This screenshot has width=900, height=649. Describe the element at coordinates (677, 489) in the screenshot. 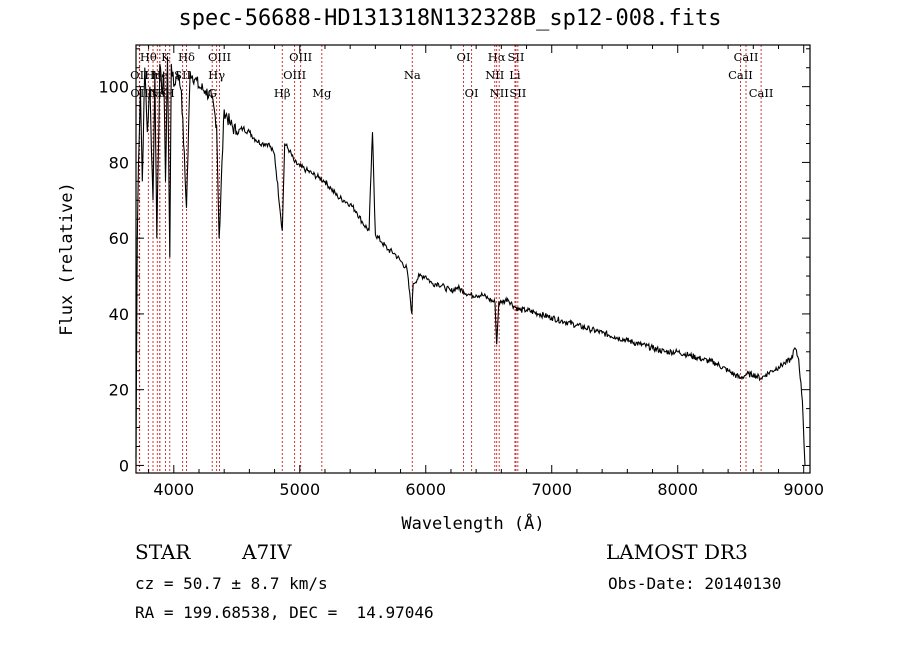

I see `x-tick-label: 8000` at that location.